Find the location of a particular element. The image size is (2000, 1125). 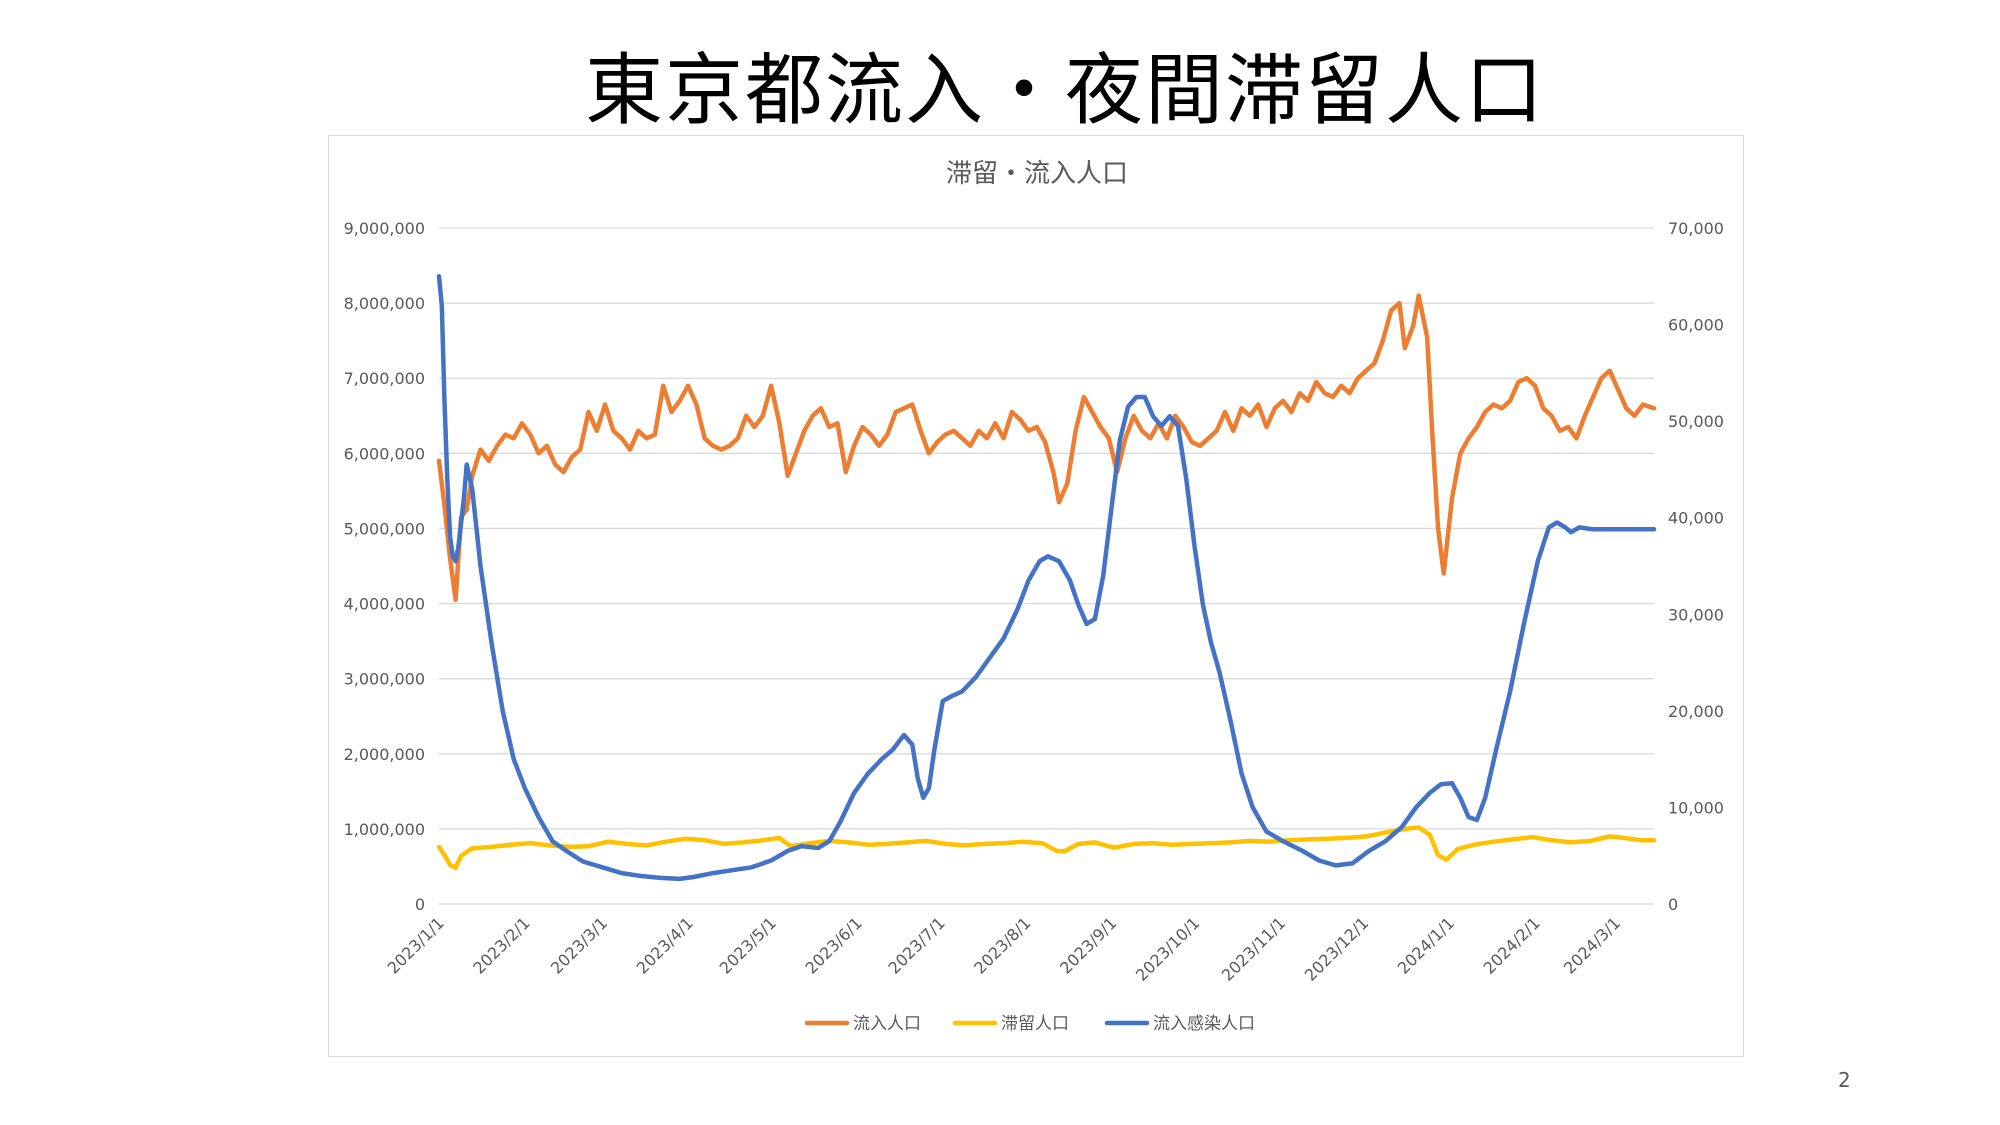

y-right-tick-label: 0 is located at coordinates (1673, 904).